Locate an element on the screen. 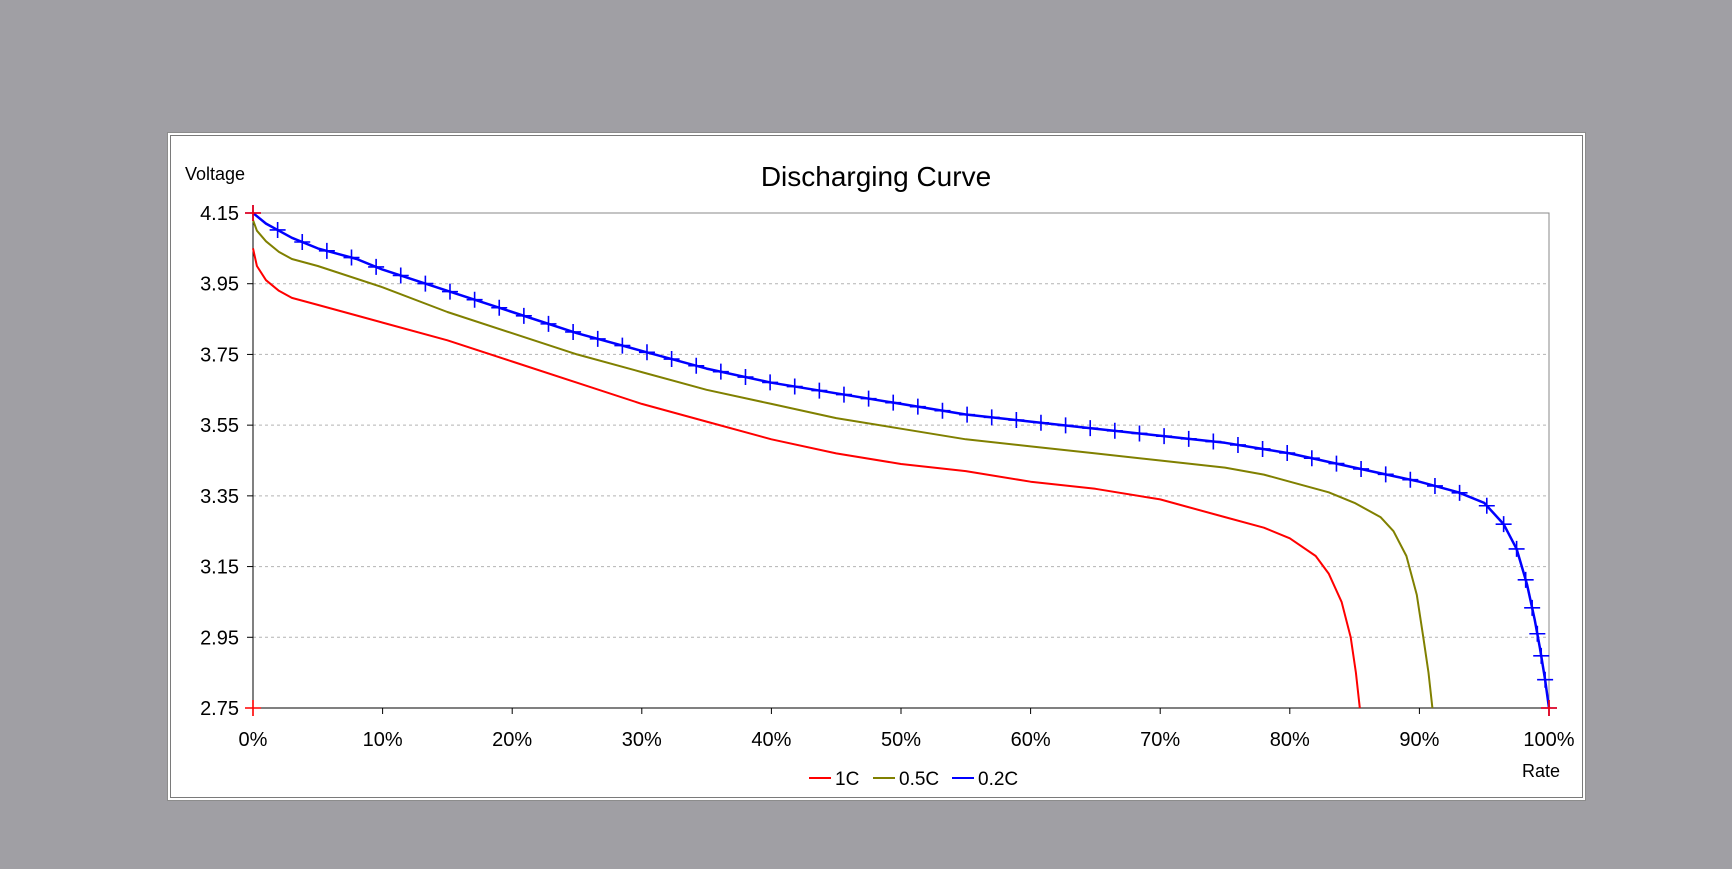 Image resolution: width=1732 pixels, height=869 pixels. y-tick-label: 3.55 is located at coordinates (219, 426).